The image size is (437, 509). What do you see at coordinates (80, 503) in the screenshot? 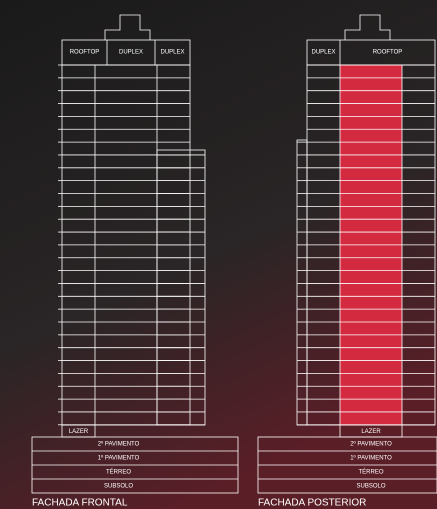
I see `facade-title: FACHADA FRONTAL` at bounding box center [80, 503].